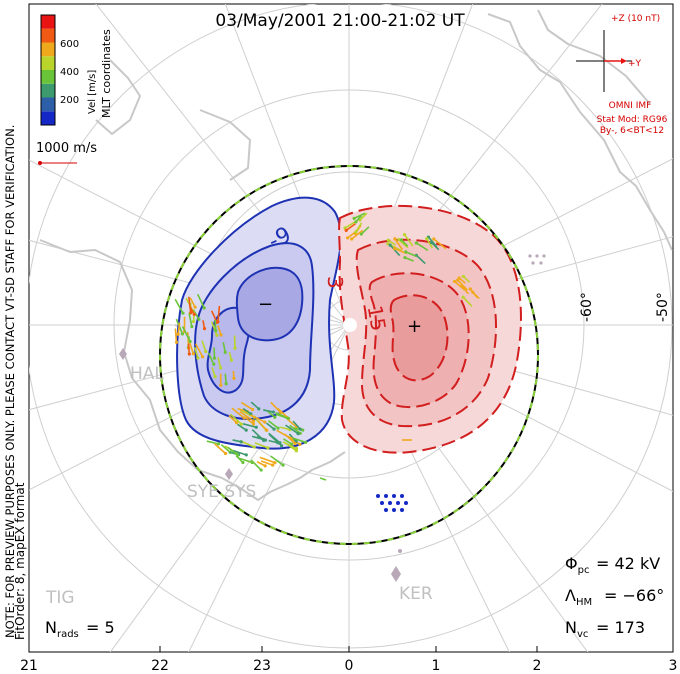 The image size is (680, 674). I want to click on colorbar-tick-200: 200, so click(69, 100).